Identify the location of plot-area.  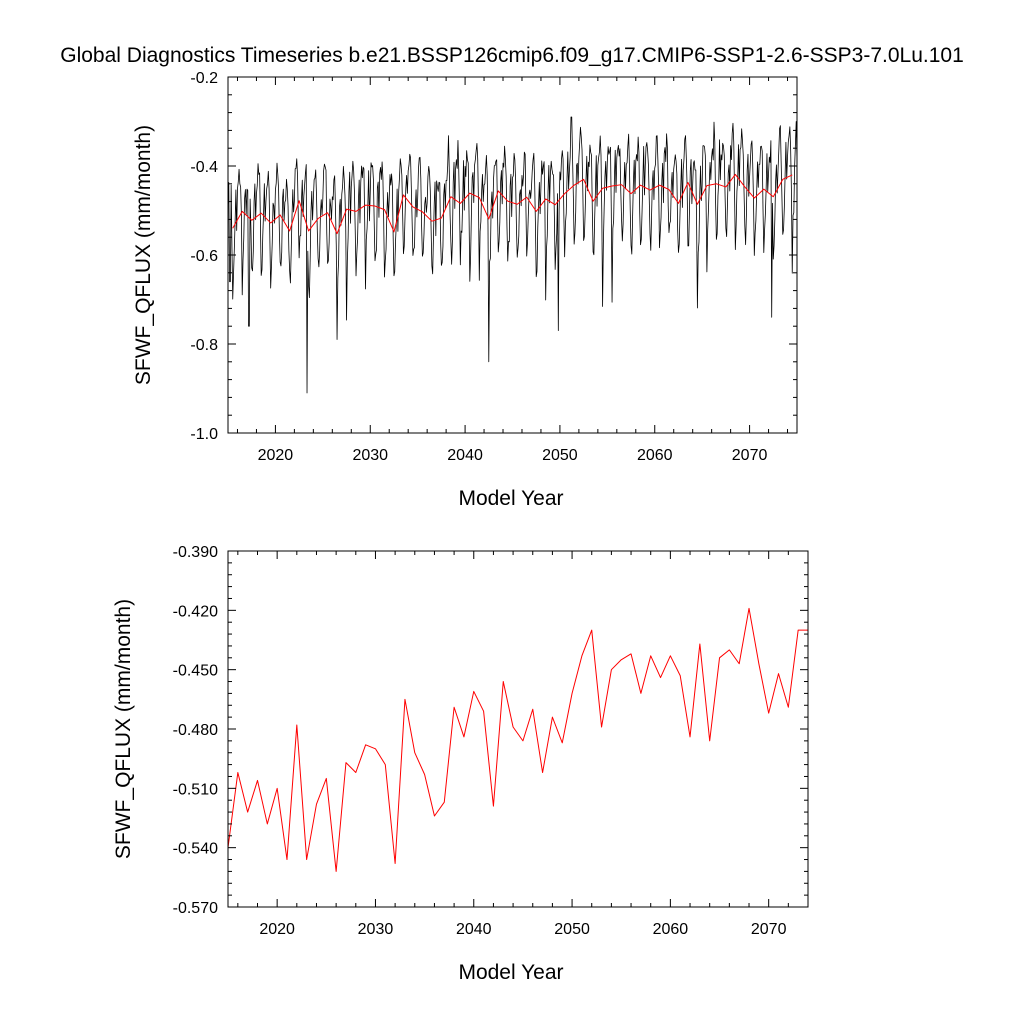
(518, 739).